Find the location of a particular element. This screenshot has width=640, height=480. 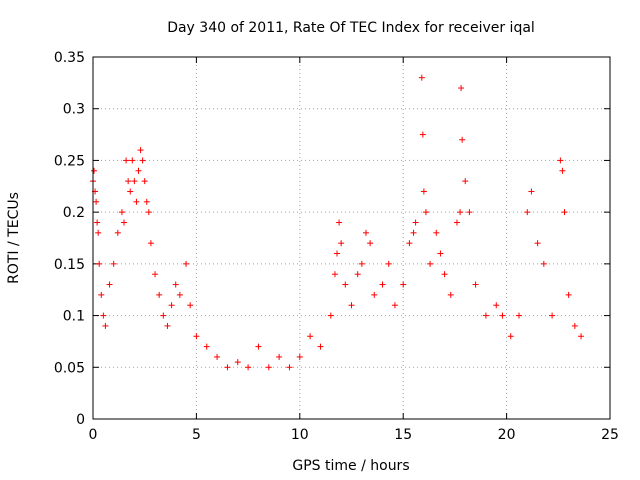

x-tick-label: 20 is located at coordinates (507, 435).